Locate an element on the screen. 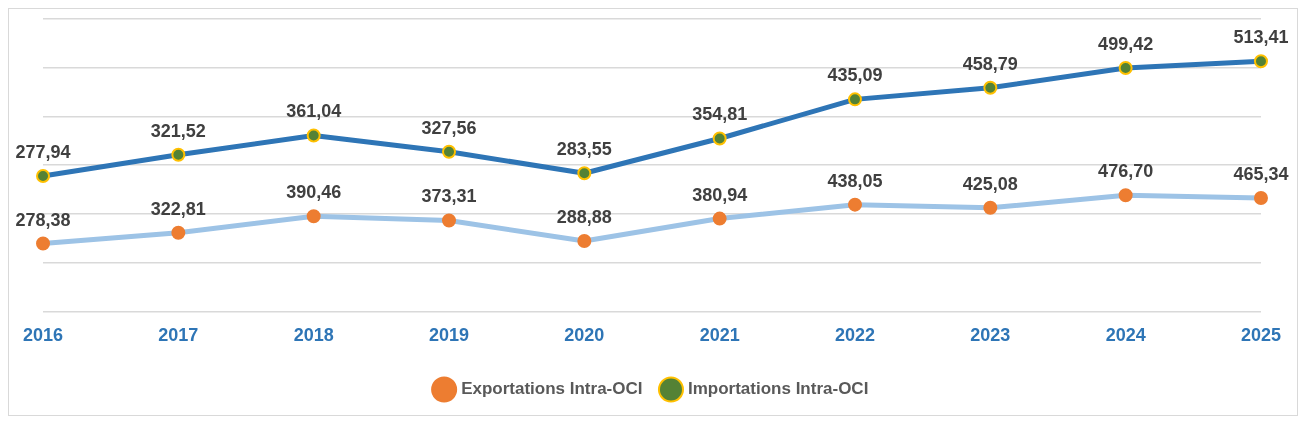 Image resolution: width=1306 pixels, height=424 pixels. data-label: 277,94 is located at coordinates (43, 151).